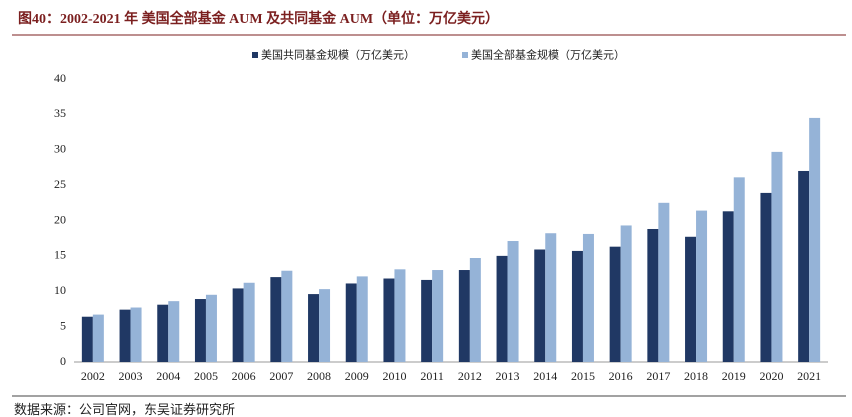 This screenshot has height=417, width=852. What do you see at coordinates (206, 376) in the screenshot?
I see `x-tick-label: 2005` at bounding box center [206, 376].